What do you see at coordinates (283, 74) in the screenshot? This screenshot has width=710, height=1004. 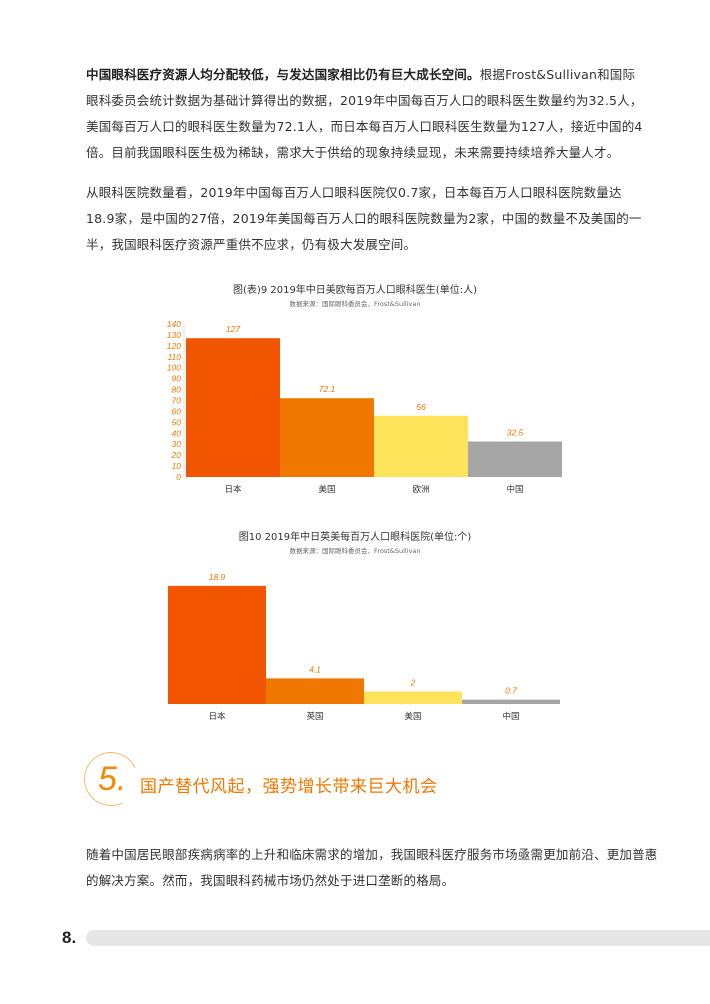 I see `paragraph-doctors-lead: 中国眼科医疗资源人均分配较低，与发达国家相比仍有巨大成长空间。` at bounding box center [283, 74].